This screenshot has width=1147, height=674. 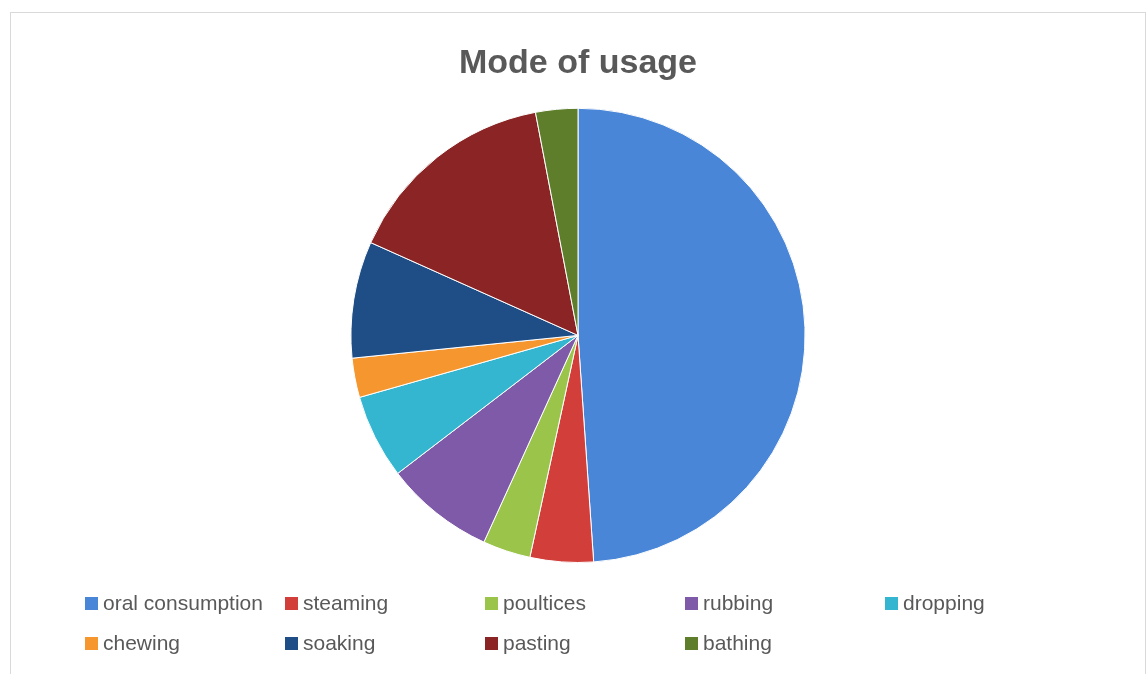 What do you see at coordinates (183, 603) in the screenshot?
I see `legend-label: oral consumption` at bounding box center [183, 603].